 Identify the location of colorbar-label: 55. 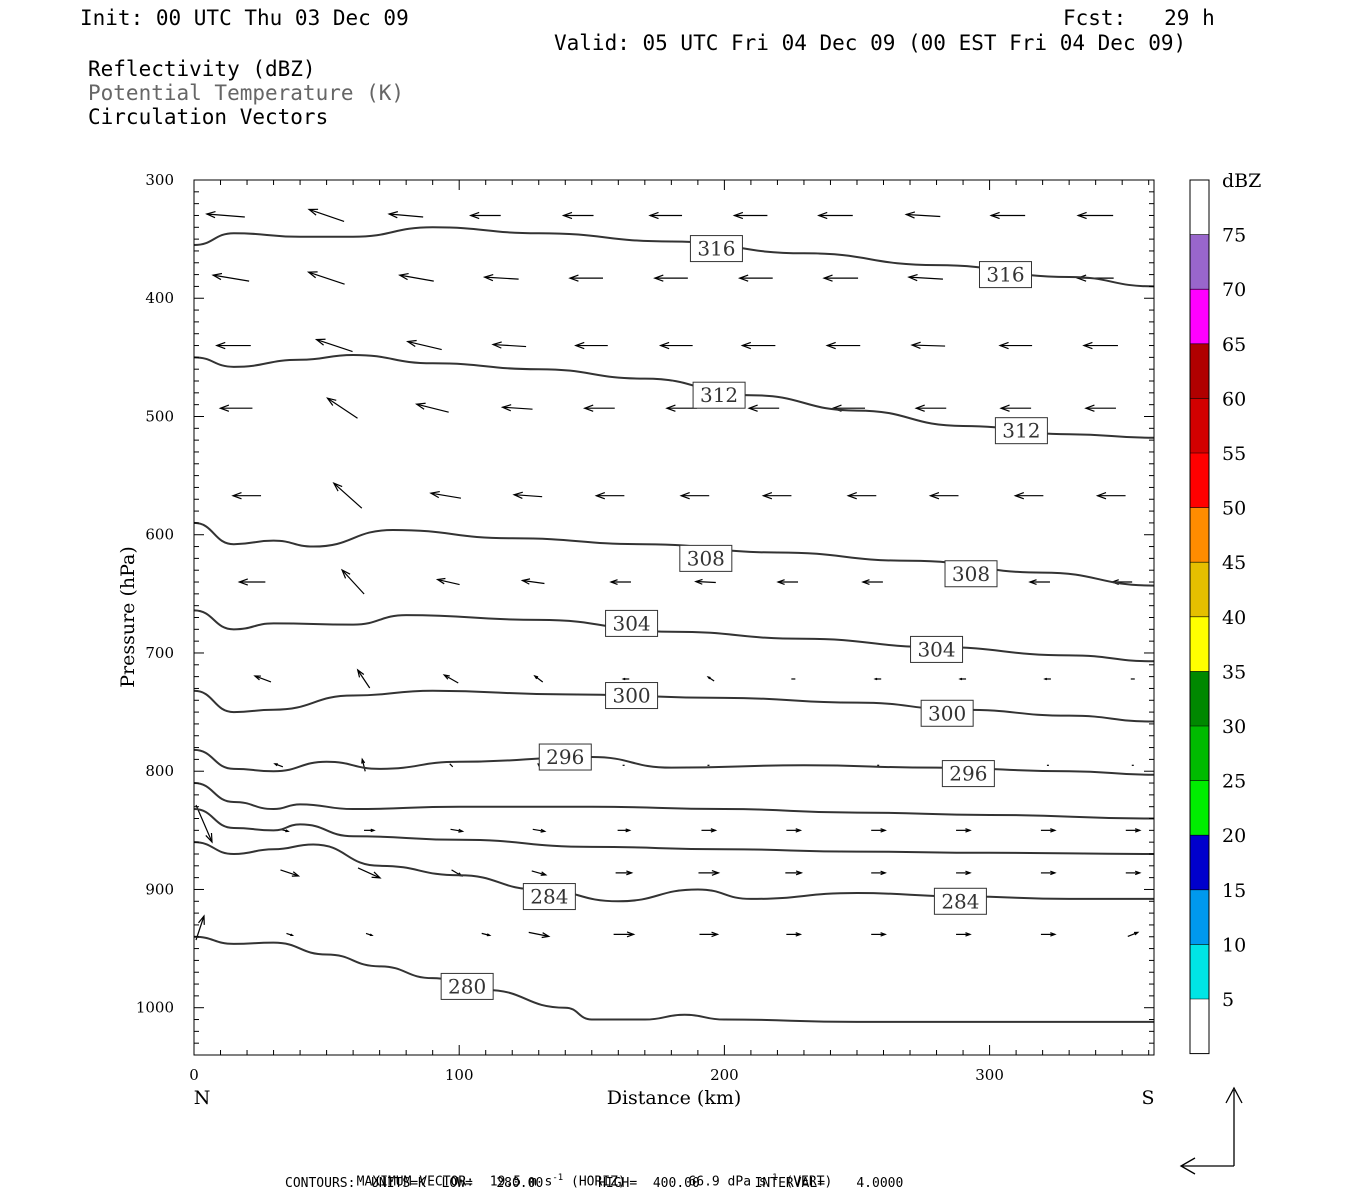
(1234, 454).